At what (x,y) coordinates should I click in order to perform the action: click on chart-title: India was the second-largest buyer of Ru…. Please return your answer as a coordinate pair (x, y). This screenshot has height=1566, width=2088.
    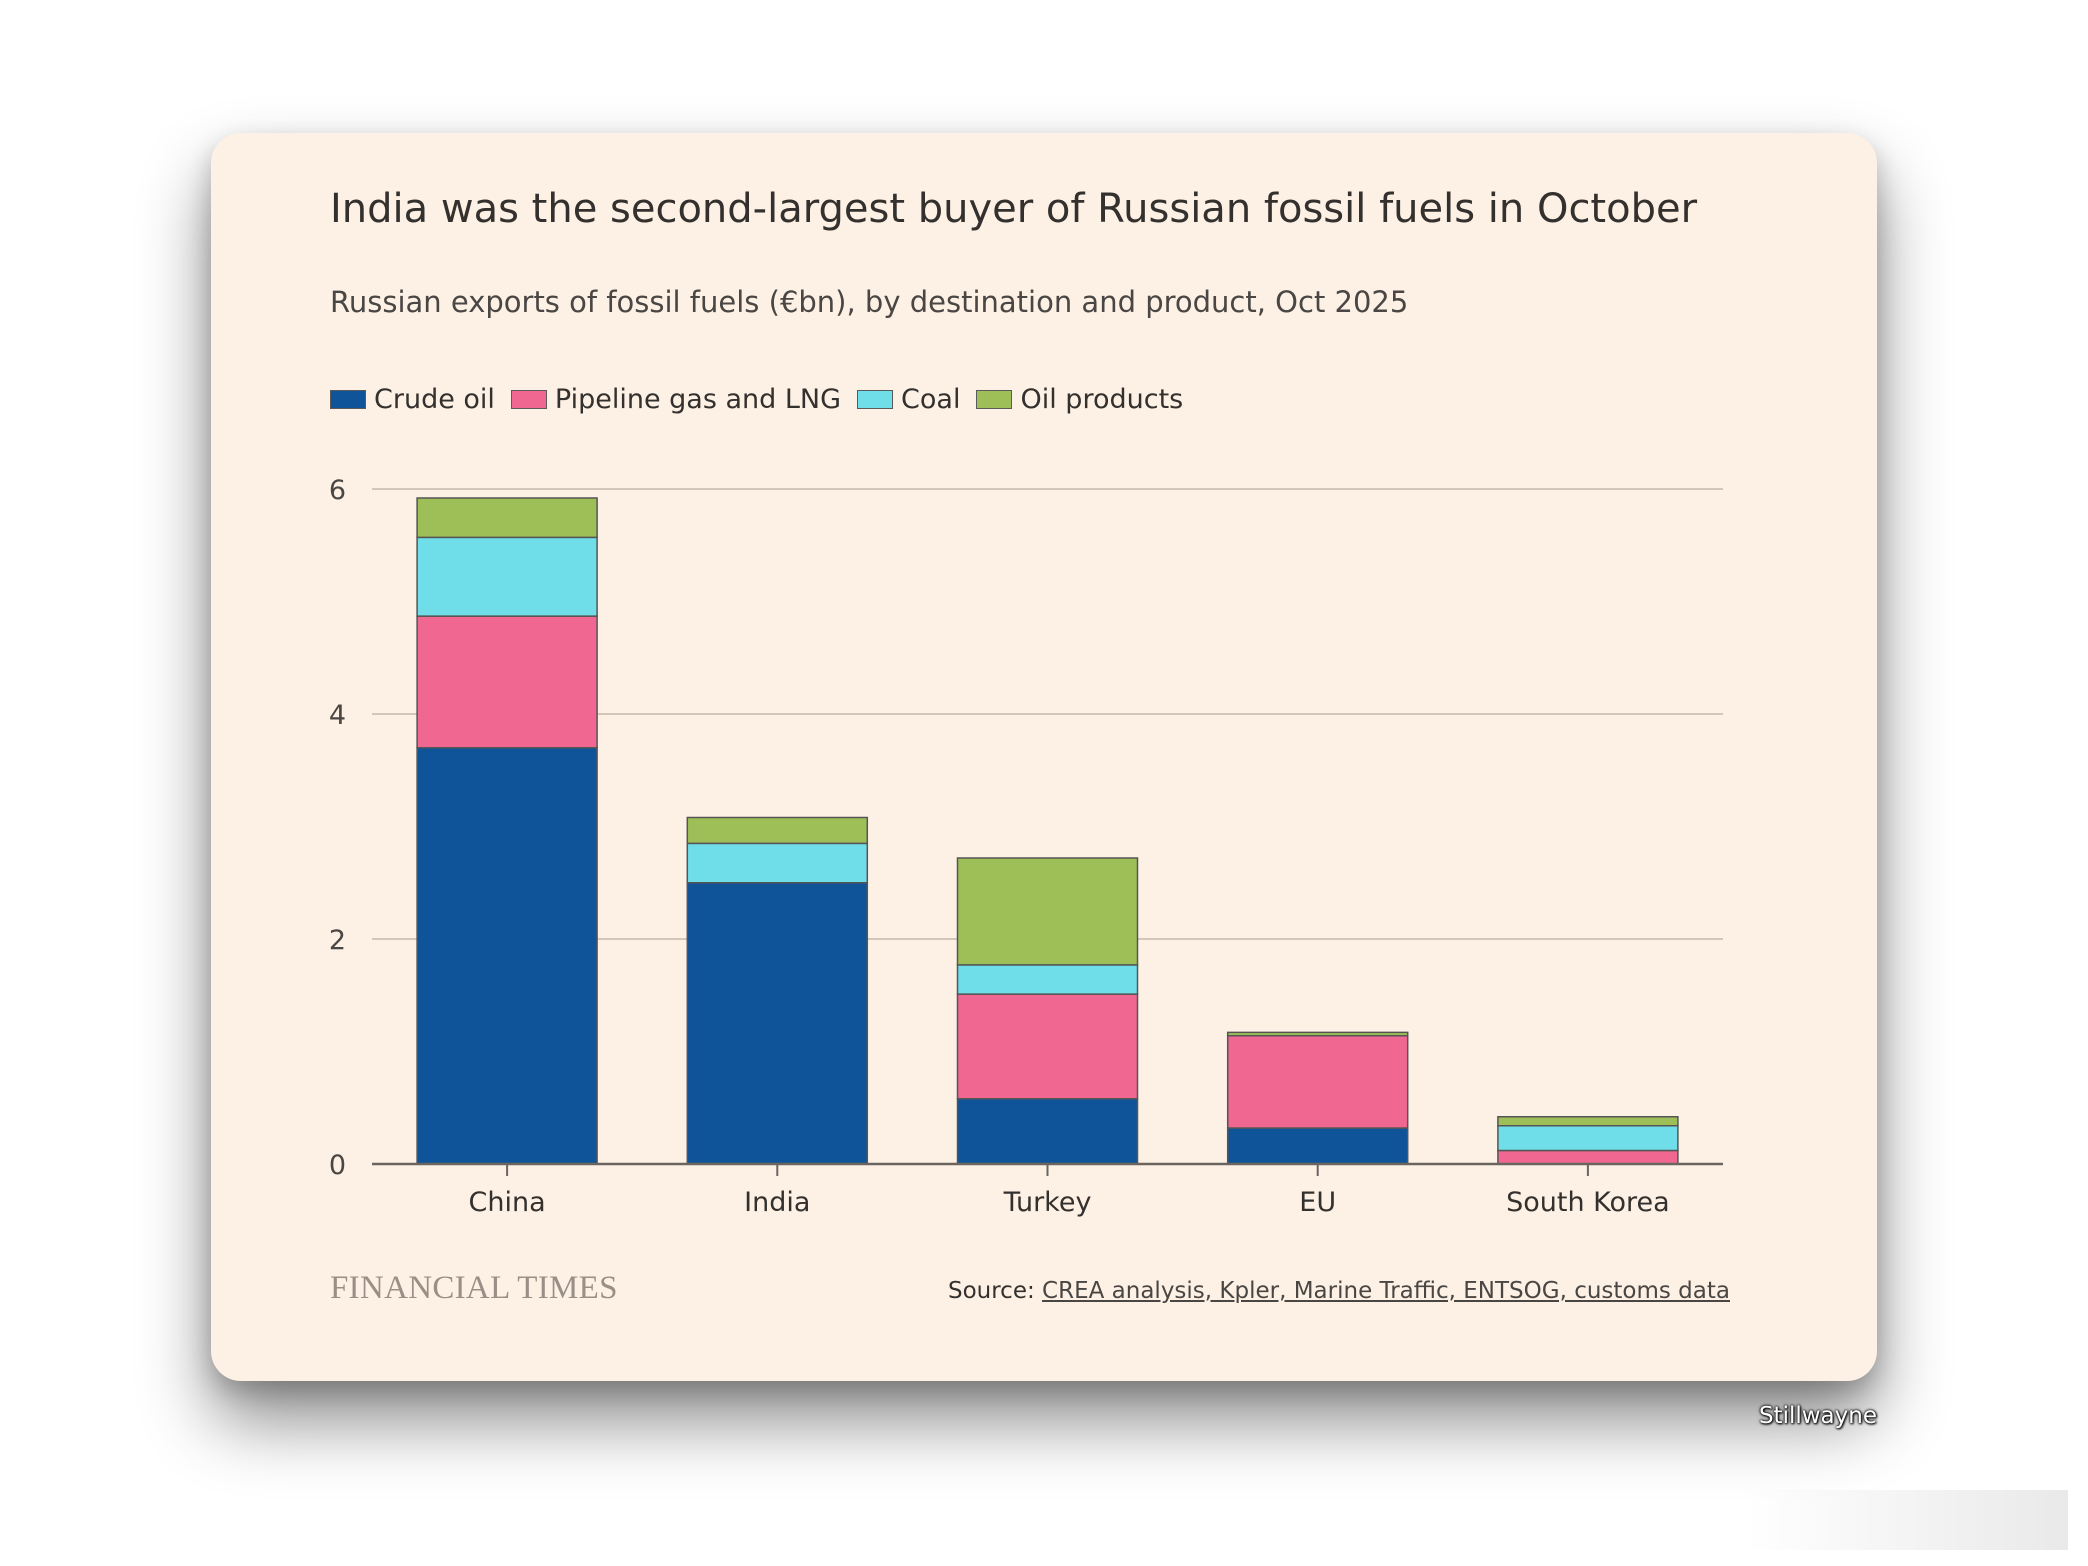
    Looking at the image, I should click on (1014, 209).